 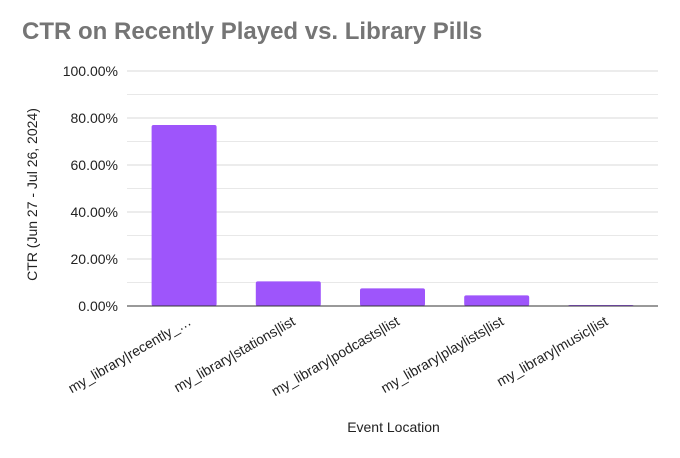 What do you see at coordinates (552, 351) in the screenshot?
I see `x-tick-label: my_library|music|list` at bounding box center [552, 351].